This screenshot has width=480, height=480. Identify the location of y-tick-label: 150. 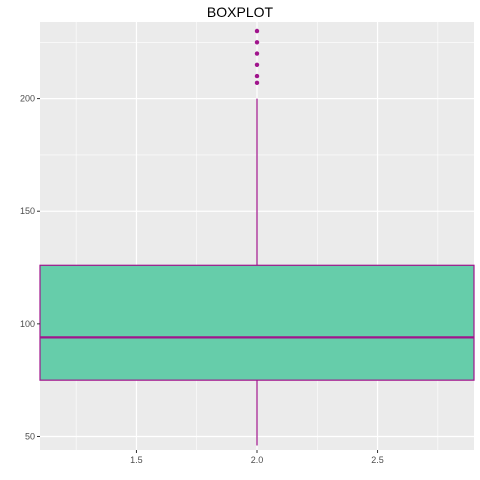
(27, 211).